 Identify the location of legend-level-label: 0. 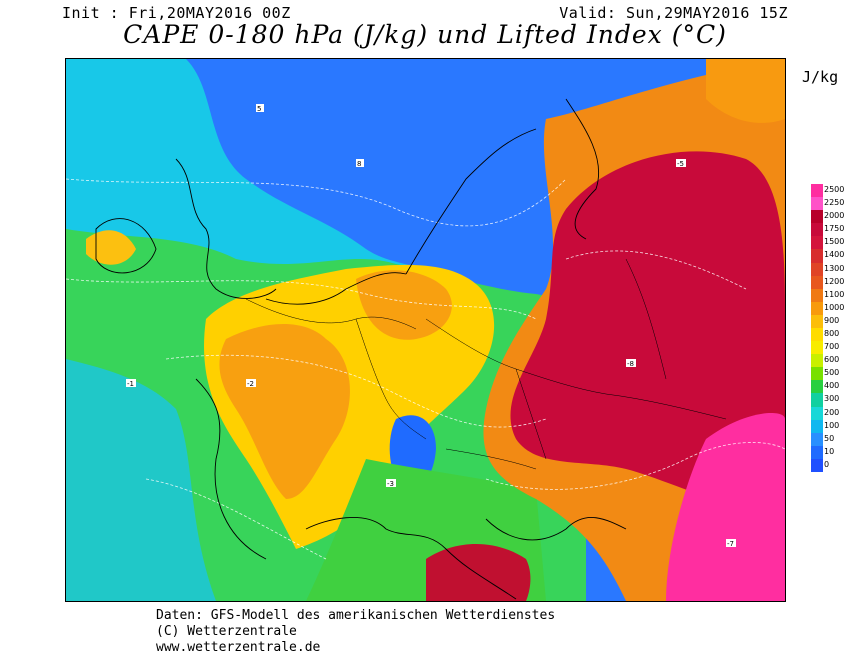
(827, 464).